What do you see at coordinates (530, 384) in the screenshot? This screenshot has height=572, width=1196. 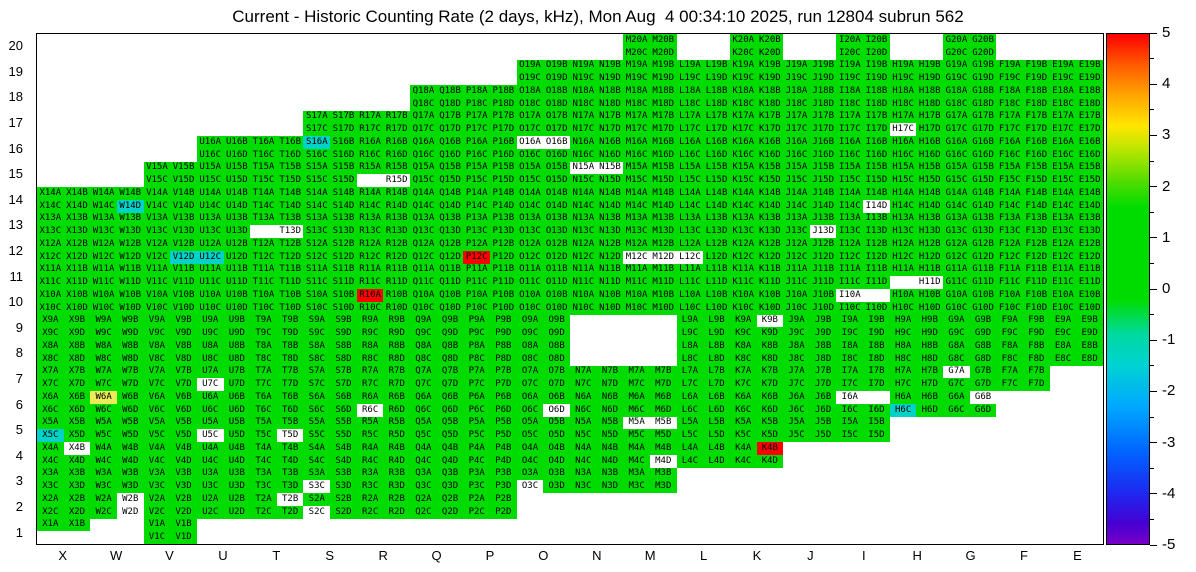 I see `channel-O7C: O7C` at bounding box center [530, 384].